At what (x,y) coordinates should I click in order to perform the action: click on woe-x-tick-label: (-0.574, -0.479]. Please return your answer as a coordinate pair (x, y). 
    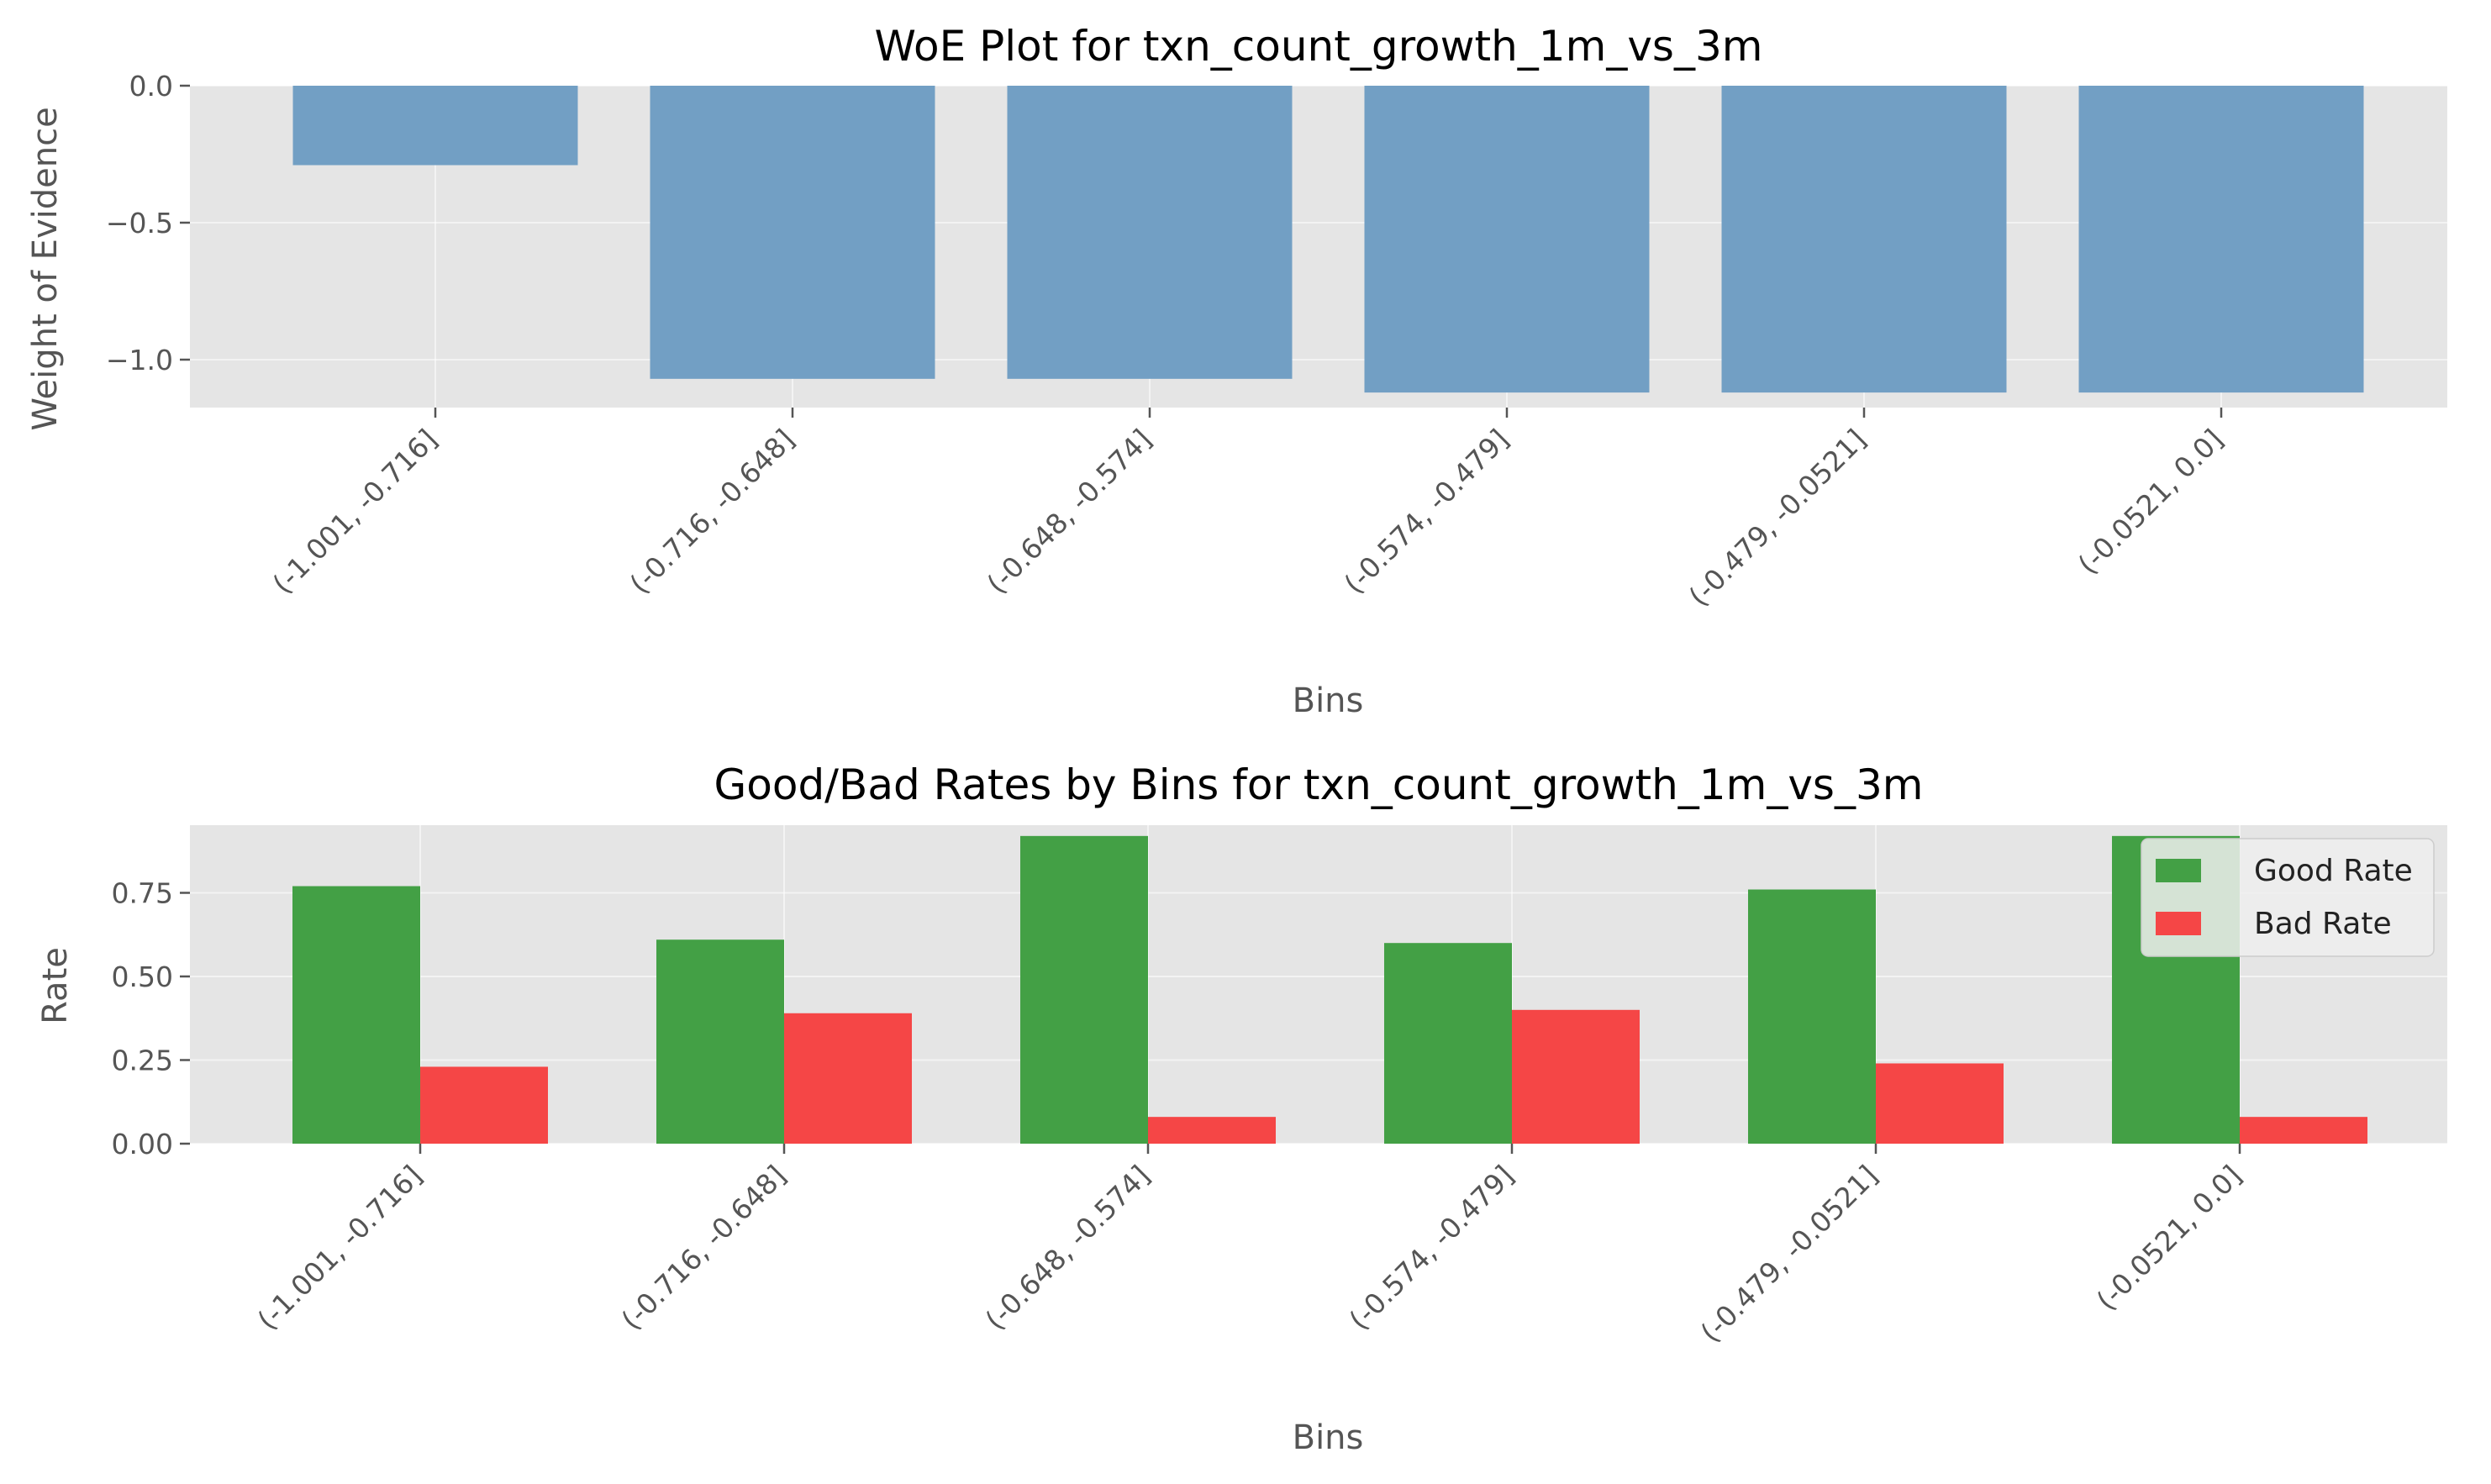
    Looking at the image, I should click on (1426, 511).